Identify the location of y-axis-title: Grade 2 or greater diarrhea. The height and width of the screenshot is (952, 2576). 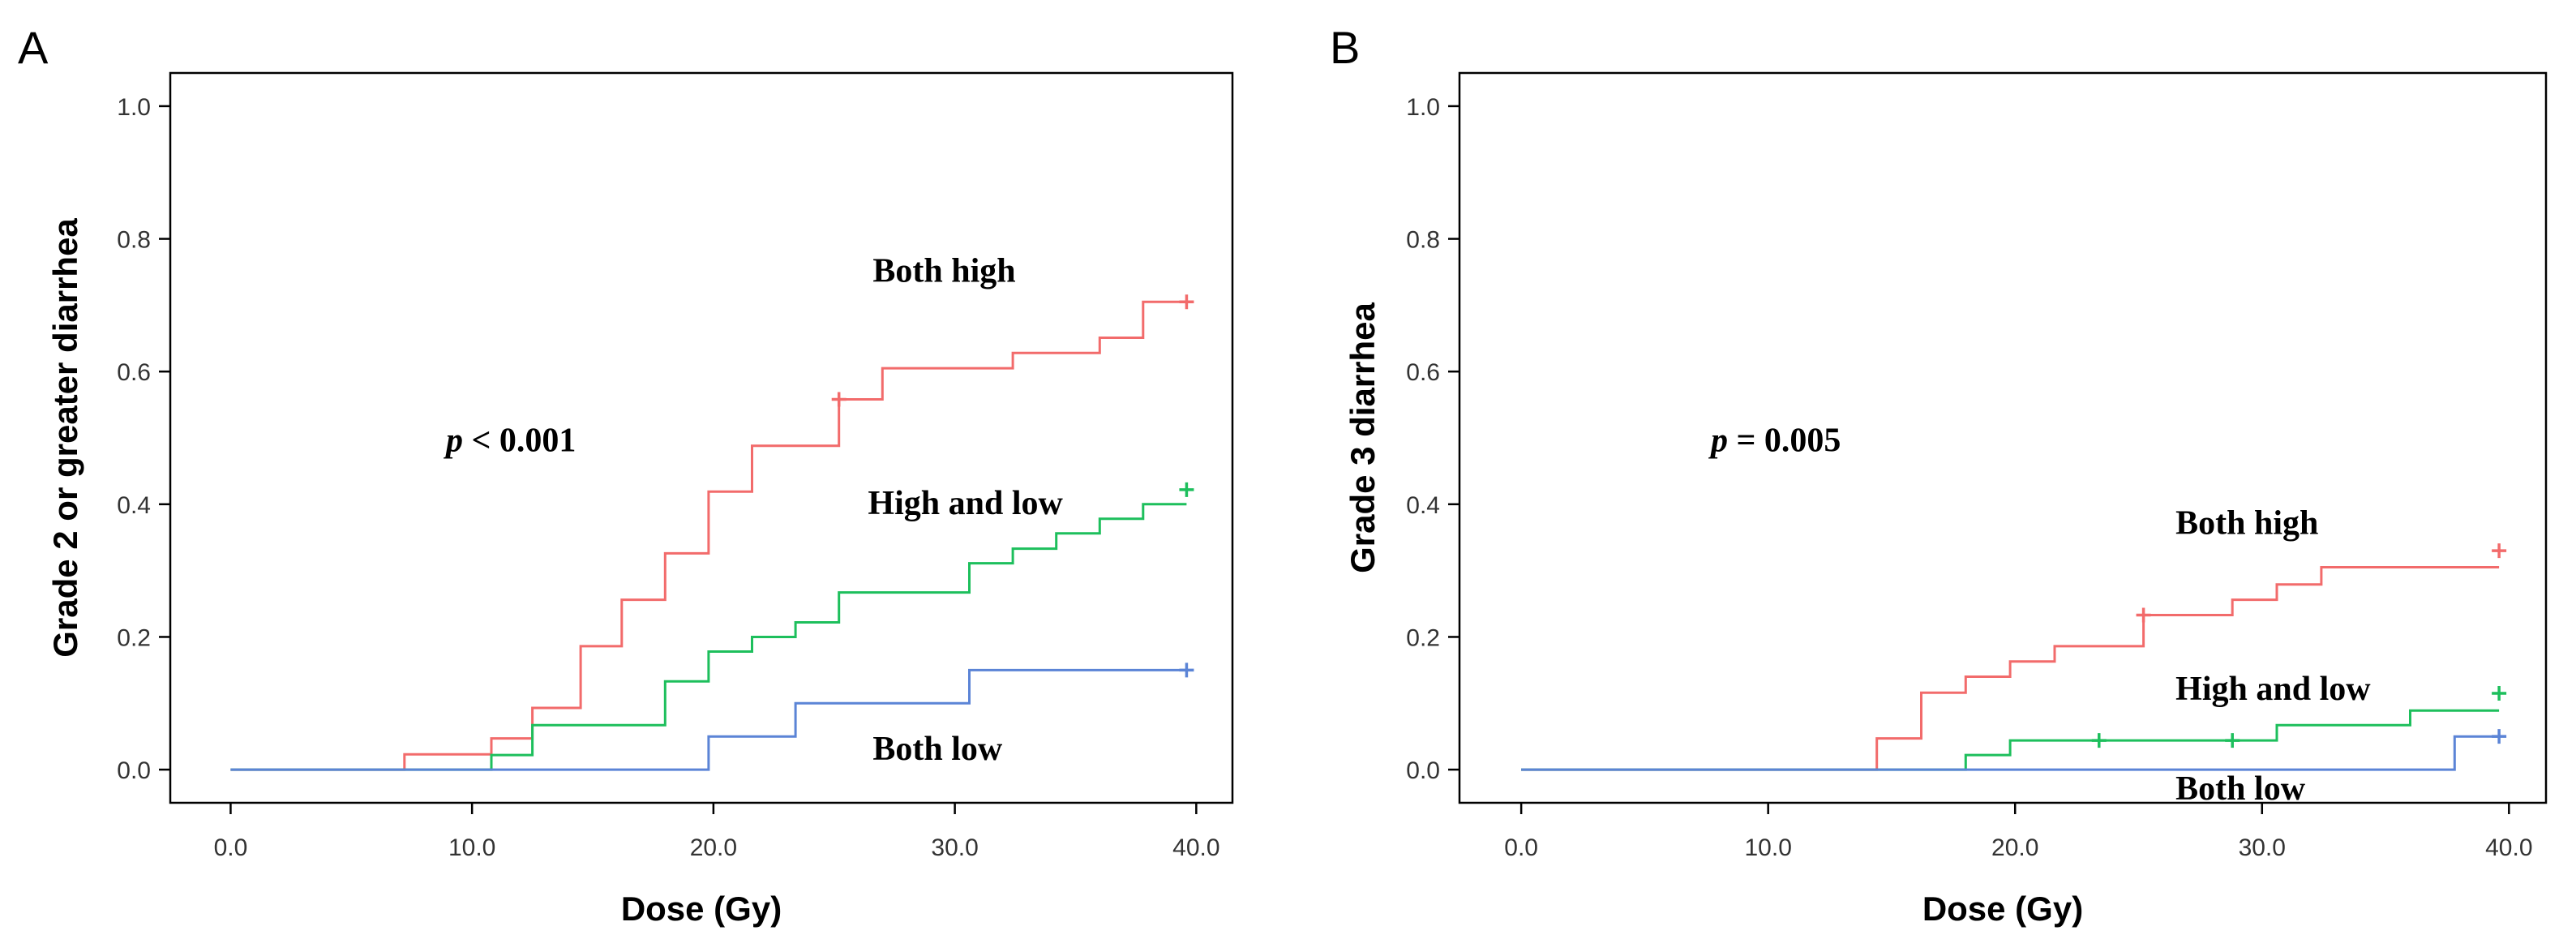
(65, 438).